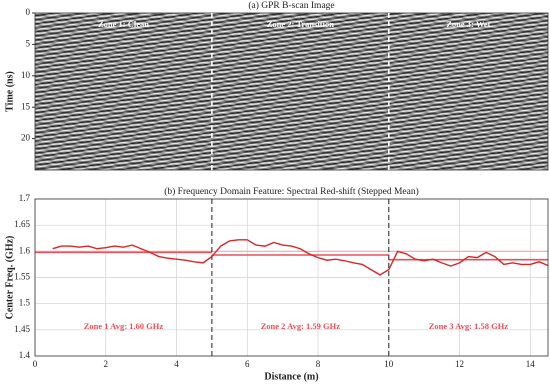 Image resolution: width=550 pixels, height=384 pixels. What do you see at coordinates (291, 376) in the screenshot?
I see `x-axis-label: Distance (m)` at bounding box center [291, 376].